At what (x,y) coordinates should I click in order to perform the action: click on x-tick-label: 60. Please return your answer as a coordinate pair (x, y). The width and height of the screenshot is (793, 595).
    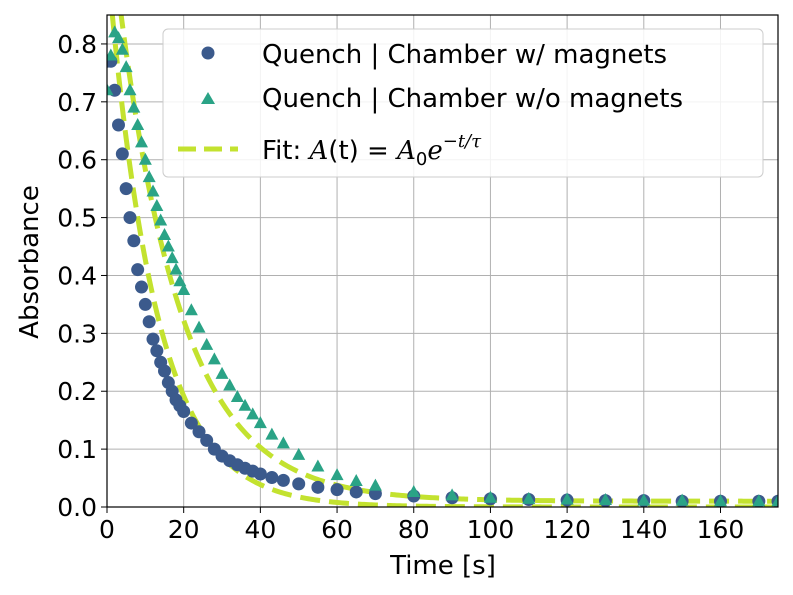
    Looking at the image, I should click on (337, 529).